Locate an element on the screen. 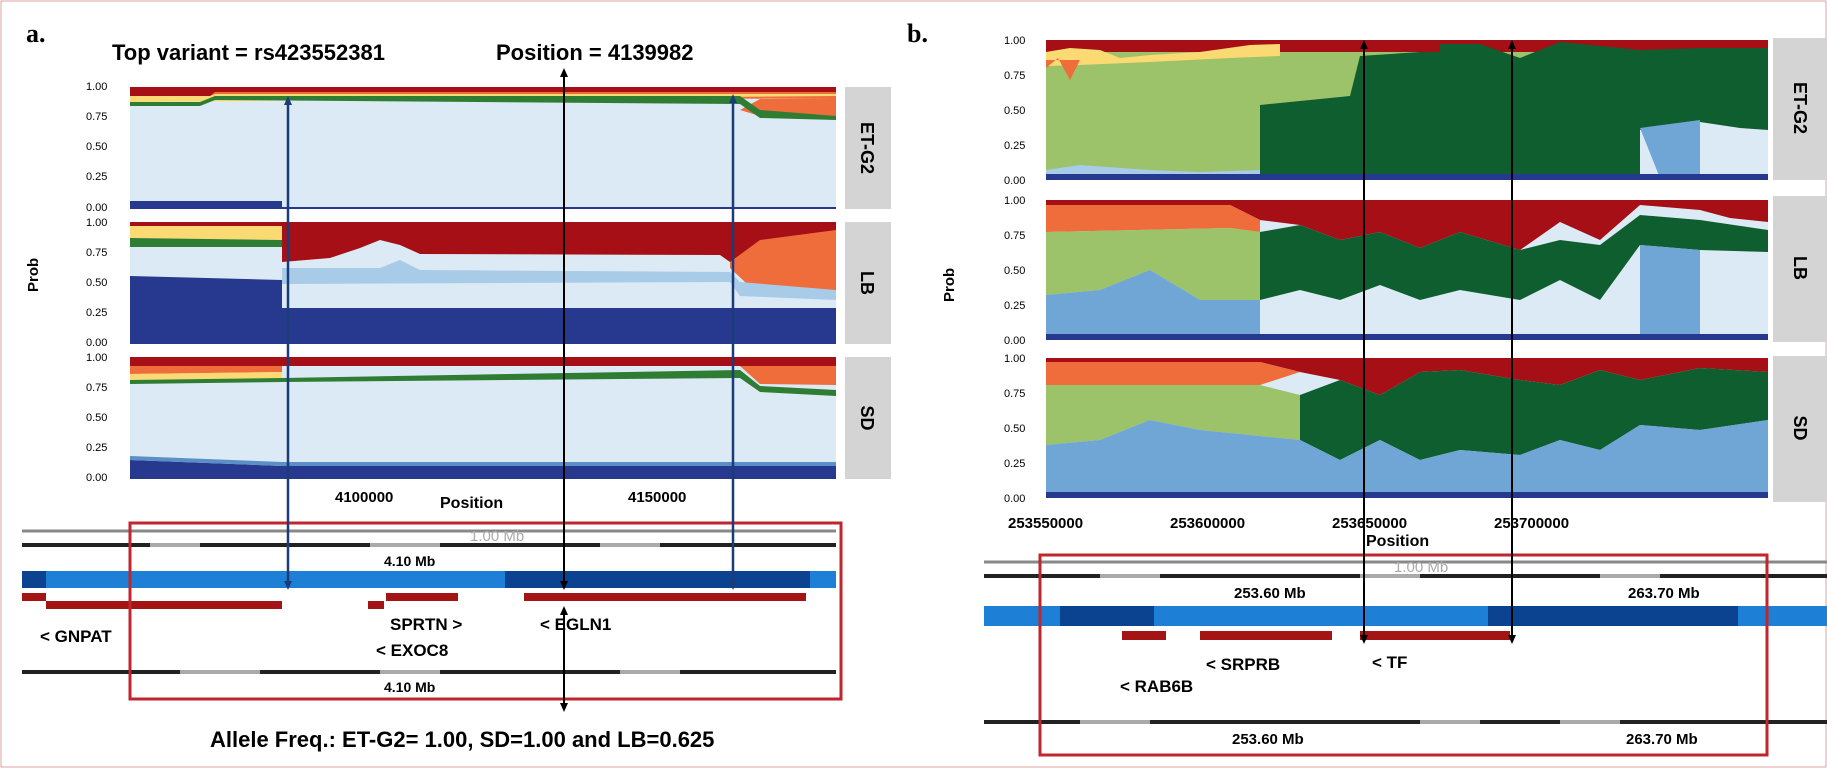 This screenshot has height=768, width=1827. panel-b-label: b. is located at coordinates (917, 33).